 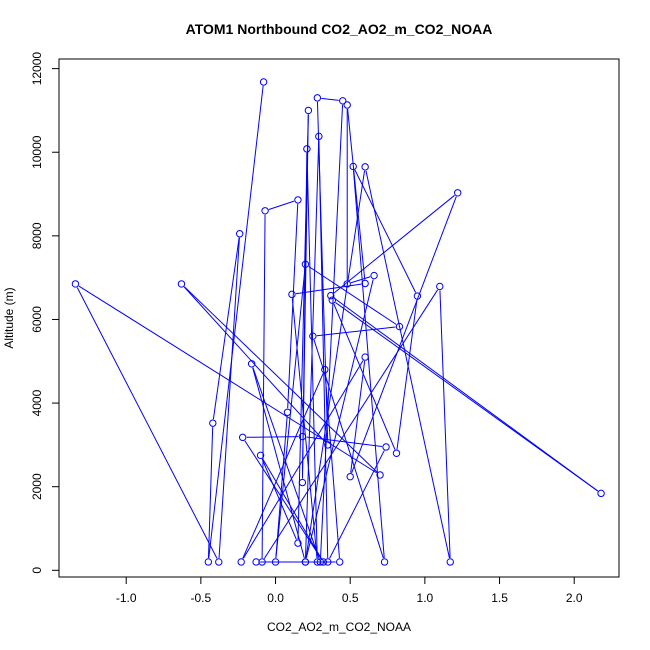 What do you see at coordinates (37, 319) in the screenshot?
I see `y-tick-label: 6000` at bounding box center [37, 319].